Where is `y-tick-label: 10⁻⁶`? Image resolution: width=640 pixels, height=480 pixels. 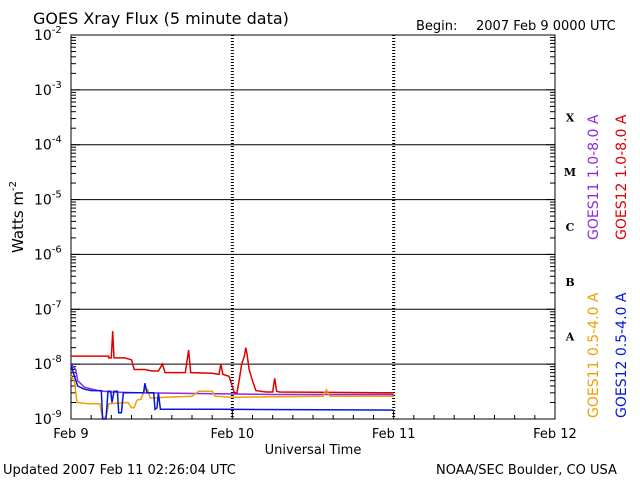
y-tick-label: 10⁻⁶ is located at coordinates (48, 253).